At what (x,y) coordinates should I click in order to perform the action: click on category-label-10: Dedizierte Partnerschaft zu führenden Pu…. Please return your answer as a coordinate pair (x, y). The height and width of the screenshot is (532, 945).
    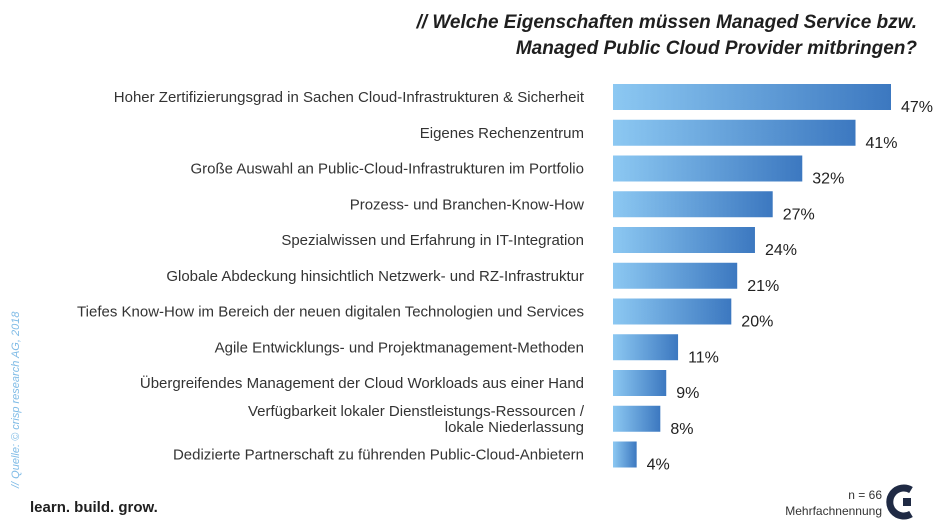
    Looking at the image, I should click on (378, 455).